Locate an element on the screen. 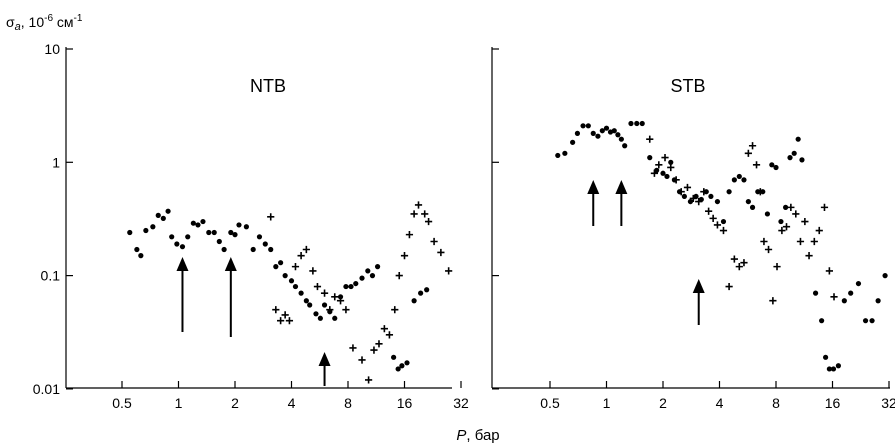 The width and height of the screenshot is (895, 446). ntb-x-tick-label: 1 is located at coordinates (179, 403).